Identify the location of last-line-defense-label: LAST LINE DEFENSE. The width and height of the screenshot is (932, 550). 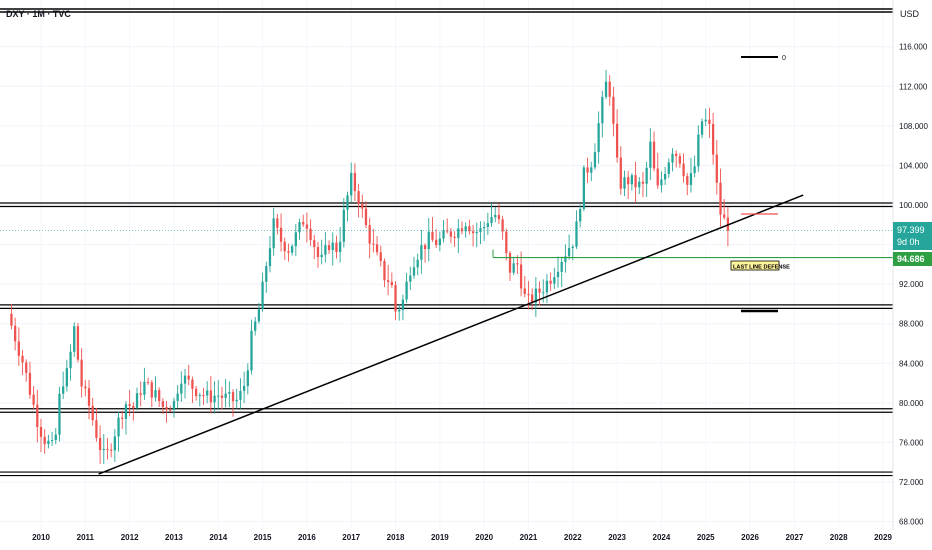
(760, 265).